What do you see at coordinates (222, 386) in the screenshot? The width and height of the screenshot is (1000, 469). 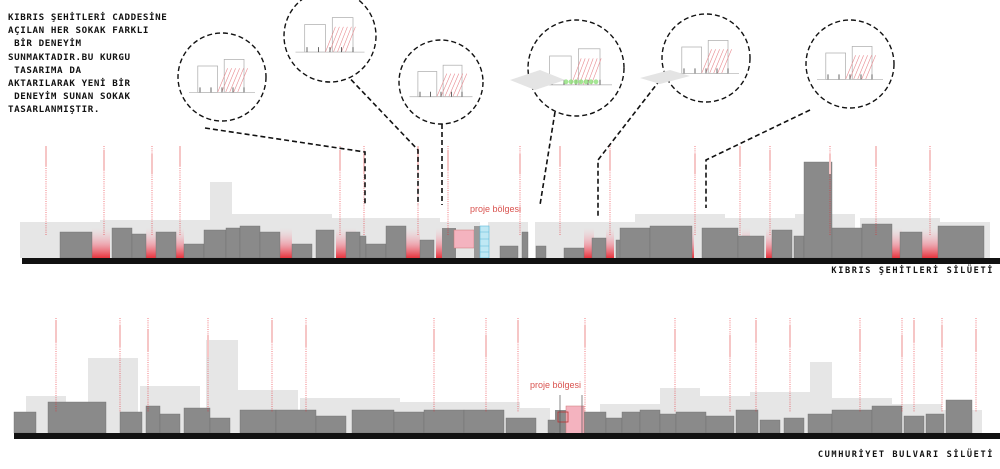 I see `light-building` at bounding box center [222, 386].